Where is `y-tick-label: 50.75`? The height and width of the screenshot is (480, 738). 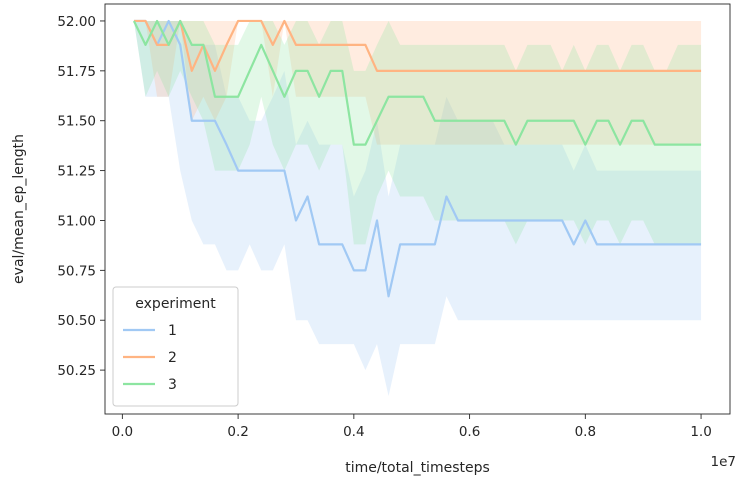
y-tick-label: 50.75 is located at coordinates (76, 271).